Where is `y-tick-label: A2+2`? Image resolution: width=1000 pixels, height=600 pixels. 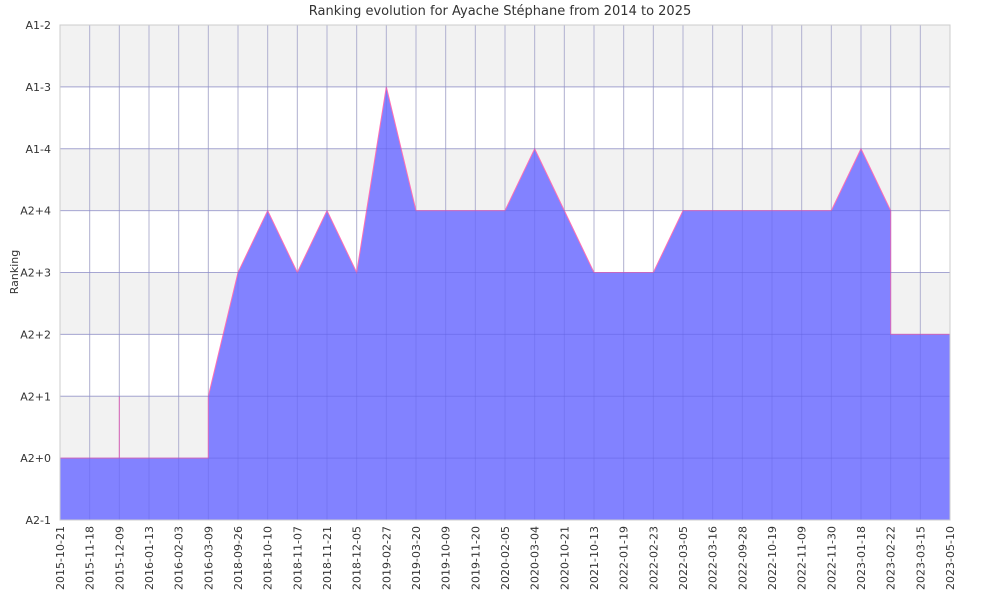
y-tick-label: A2+2 is located at coordinates (35, 334).